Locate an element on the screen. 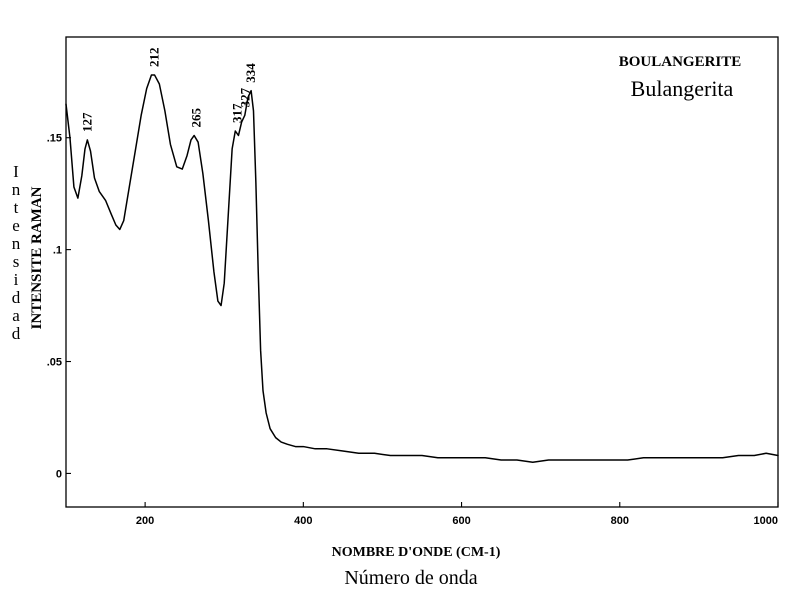 This screenshot has width=810, height=598. x-tick-label: 600 is located at coordinates (461, 521).